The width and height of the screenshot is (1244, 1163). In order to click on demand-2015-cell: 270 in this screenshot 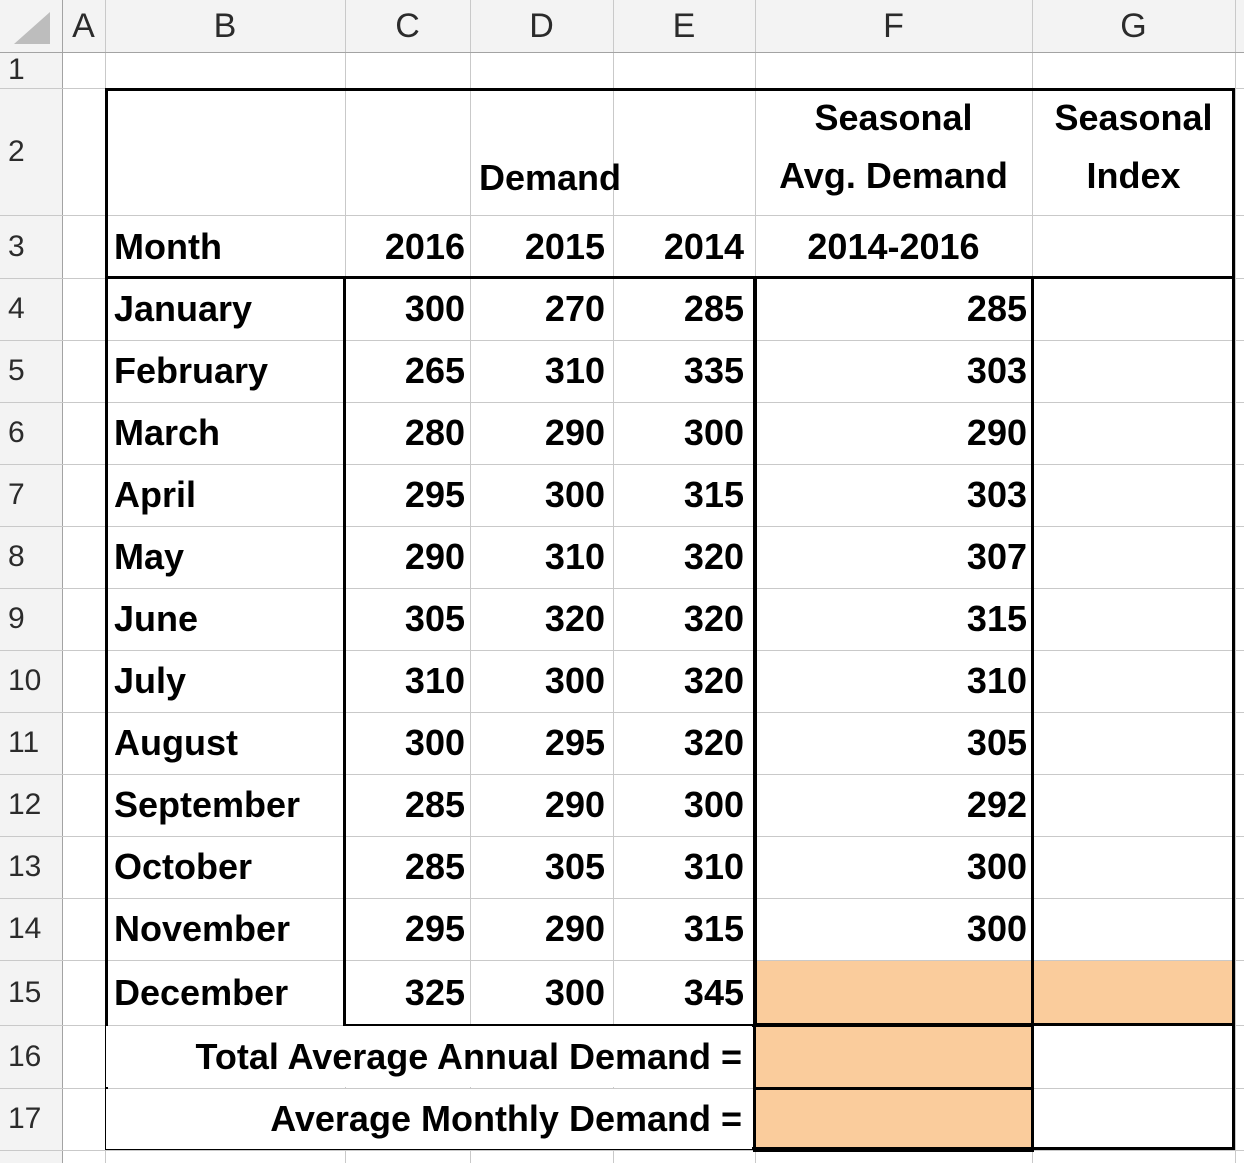, I will do `click(574, 308)`.